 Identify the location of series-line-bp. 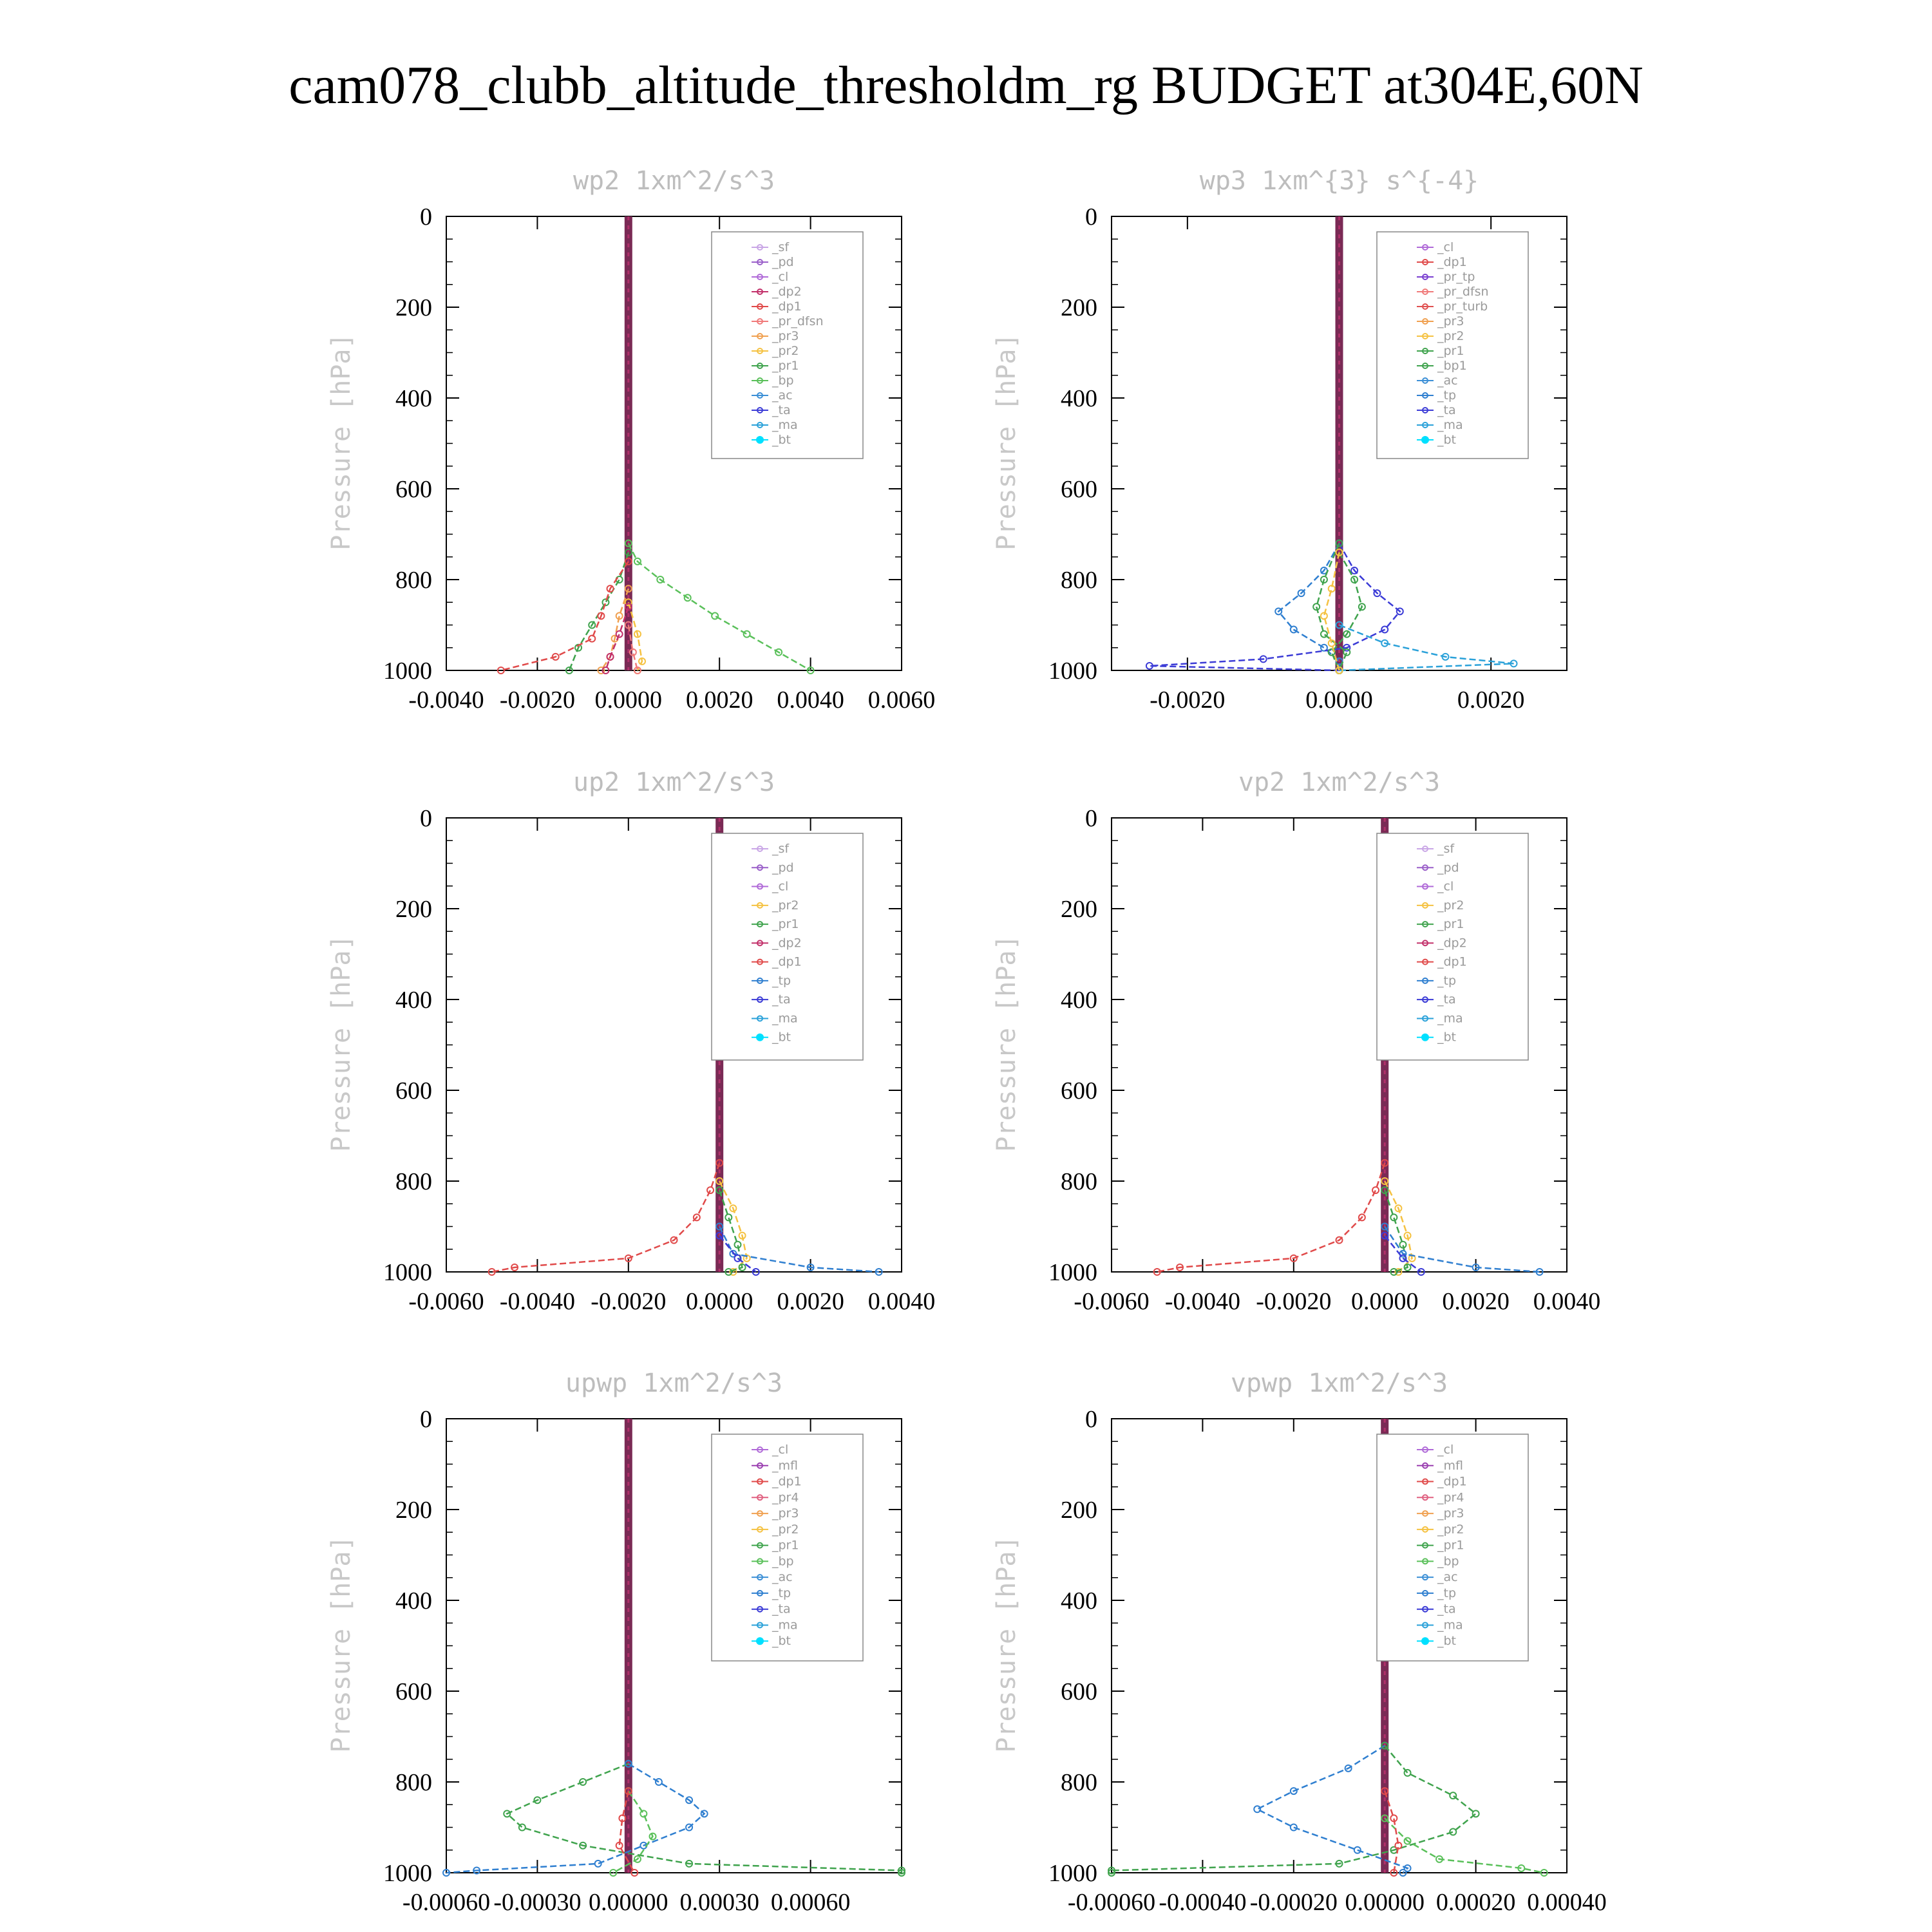
(1464, 1845).